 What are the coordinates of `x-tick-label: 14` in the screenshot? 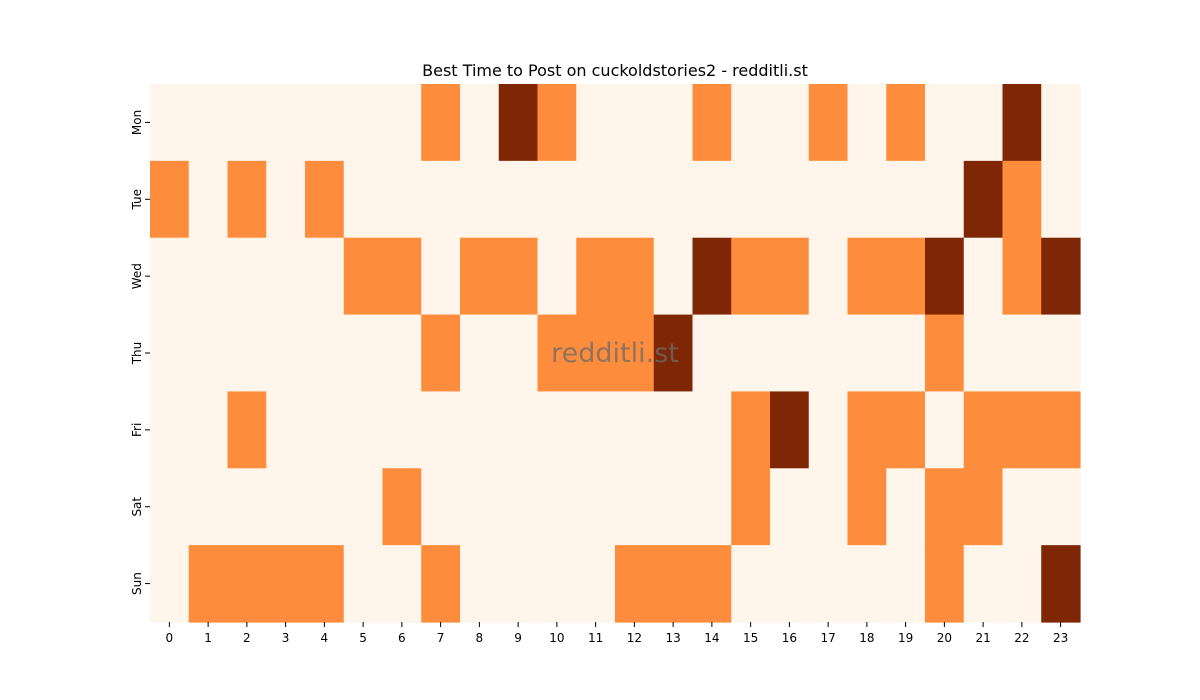 It's located at (711, 638).